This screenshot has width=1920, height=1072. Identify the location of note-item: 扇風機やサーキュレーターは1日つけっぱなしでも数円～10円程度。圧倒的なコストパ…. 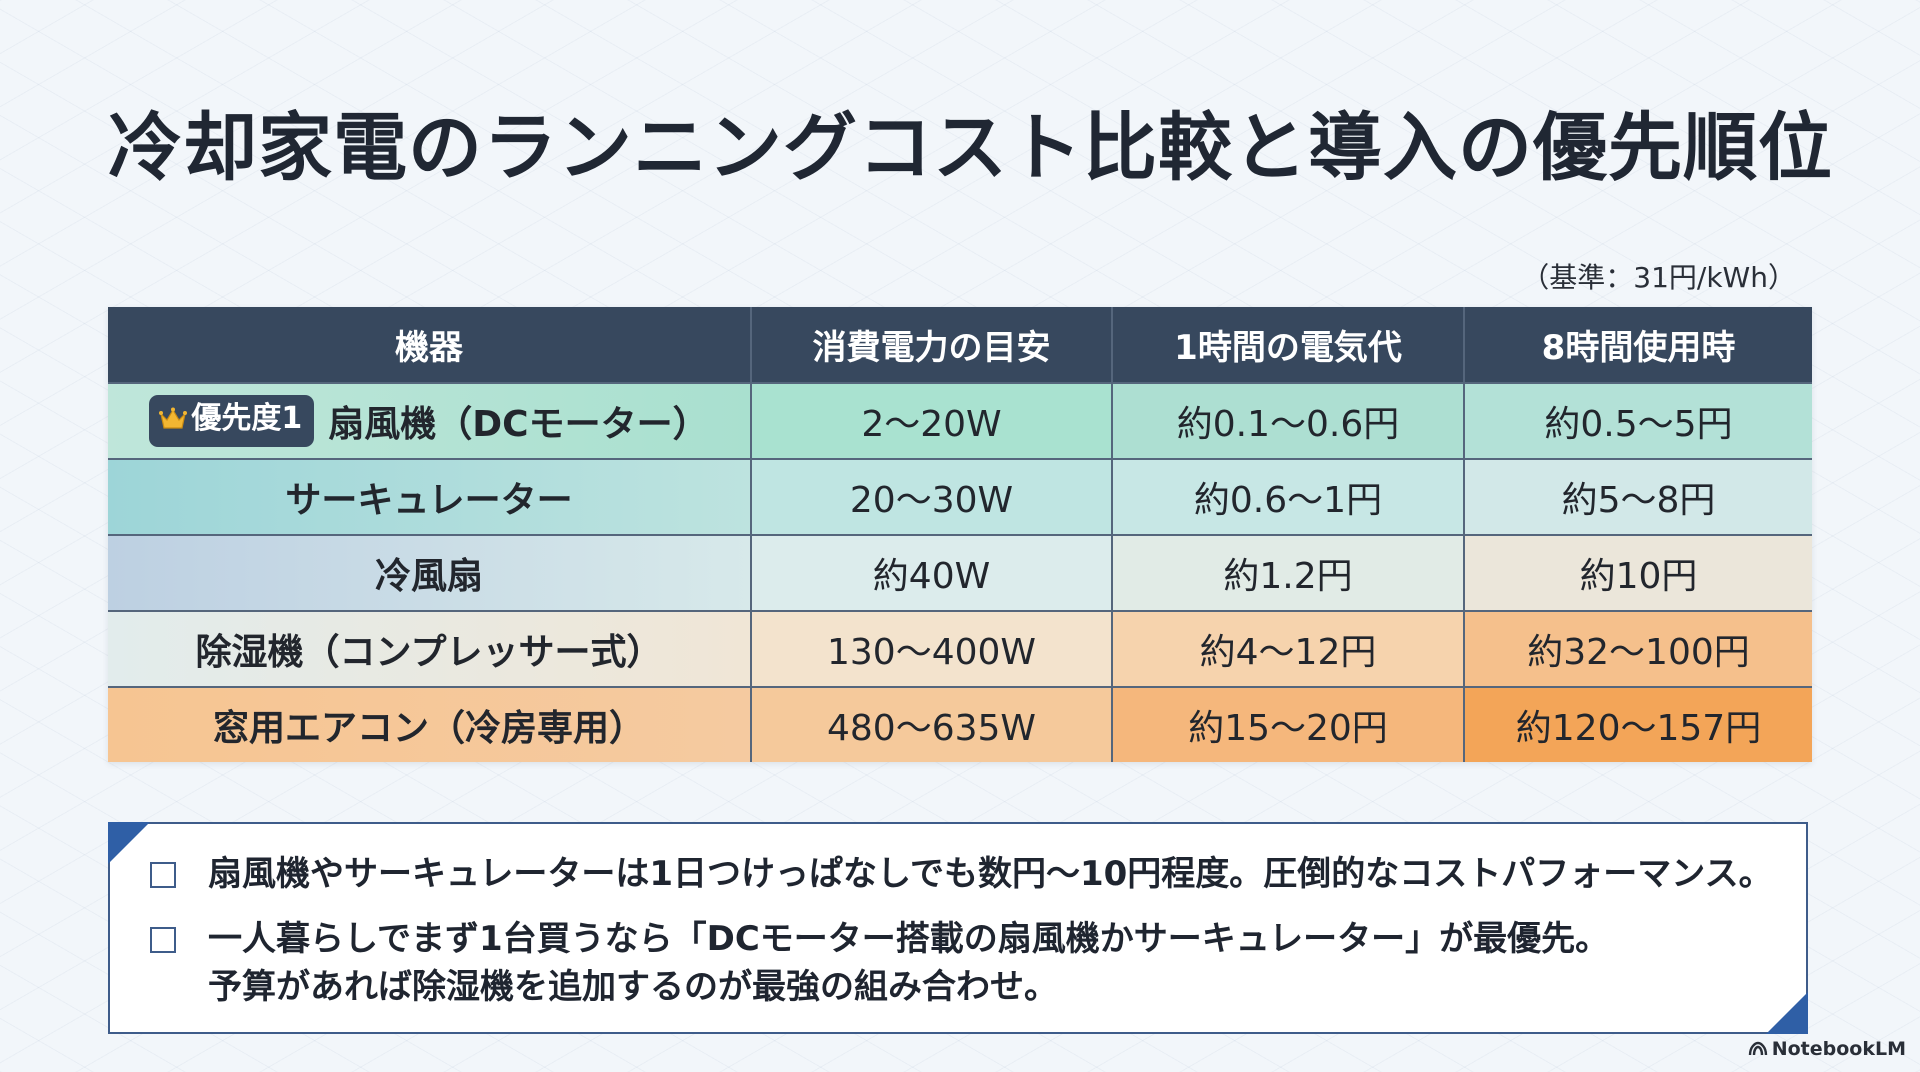
(961, 874).